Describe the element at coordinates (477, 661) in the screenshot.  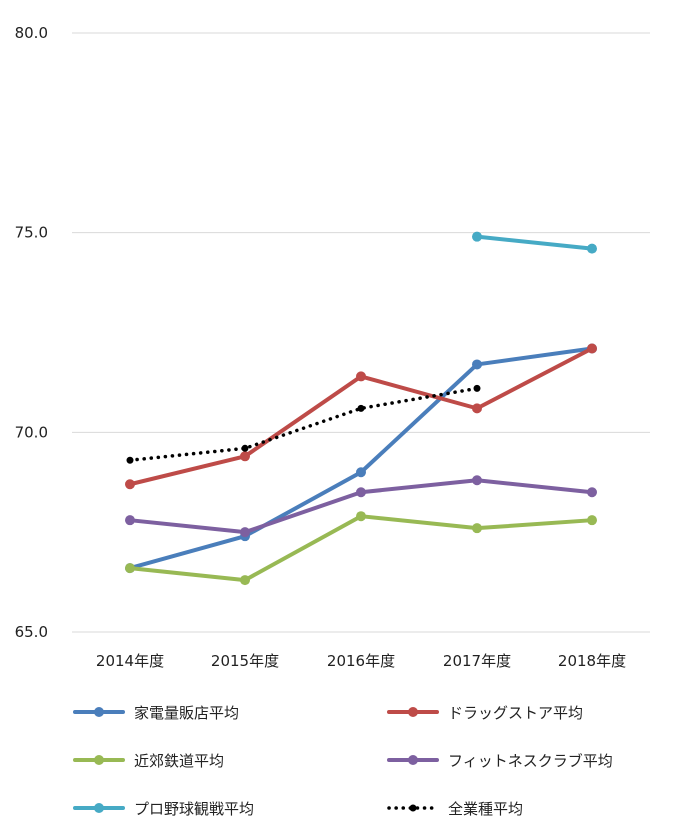
I see `x-tick-label: 2017年度` at that location.